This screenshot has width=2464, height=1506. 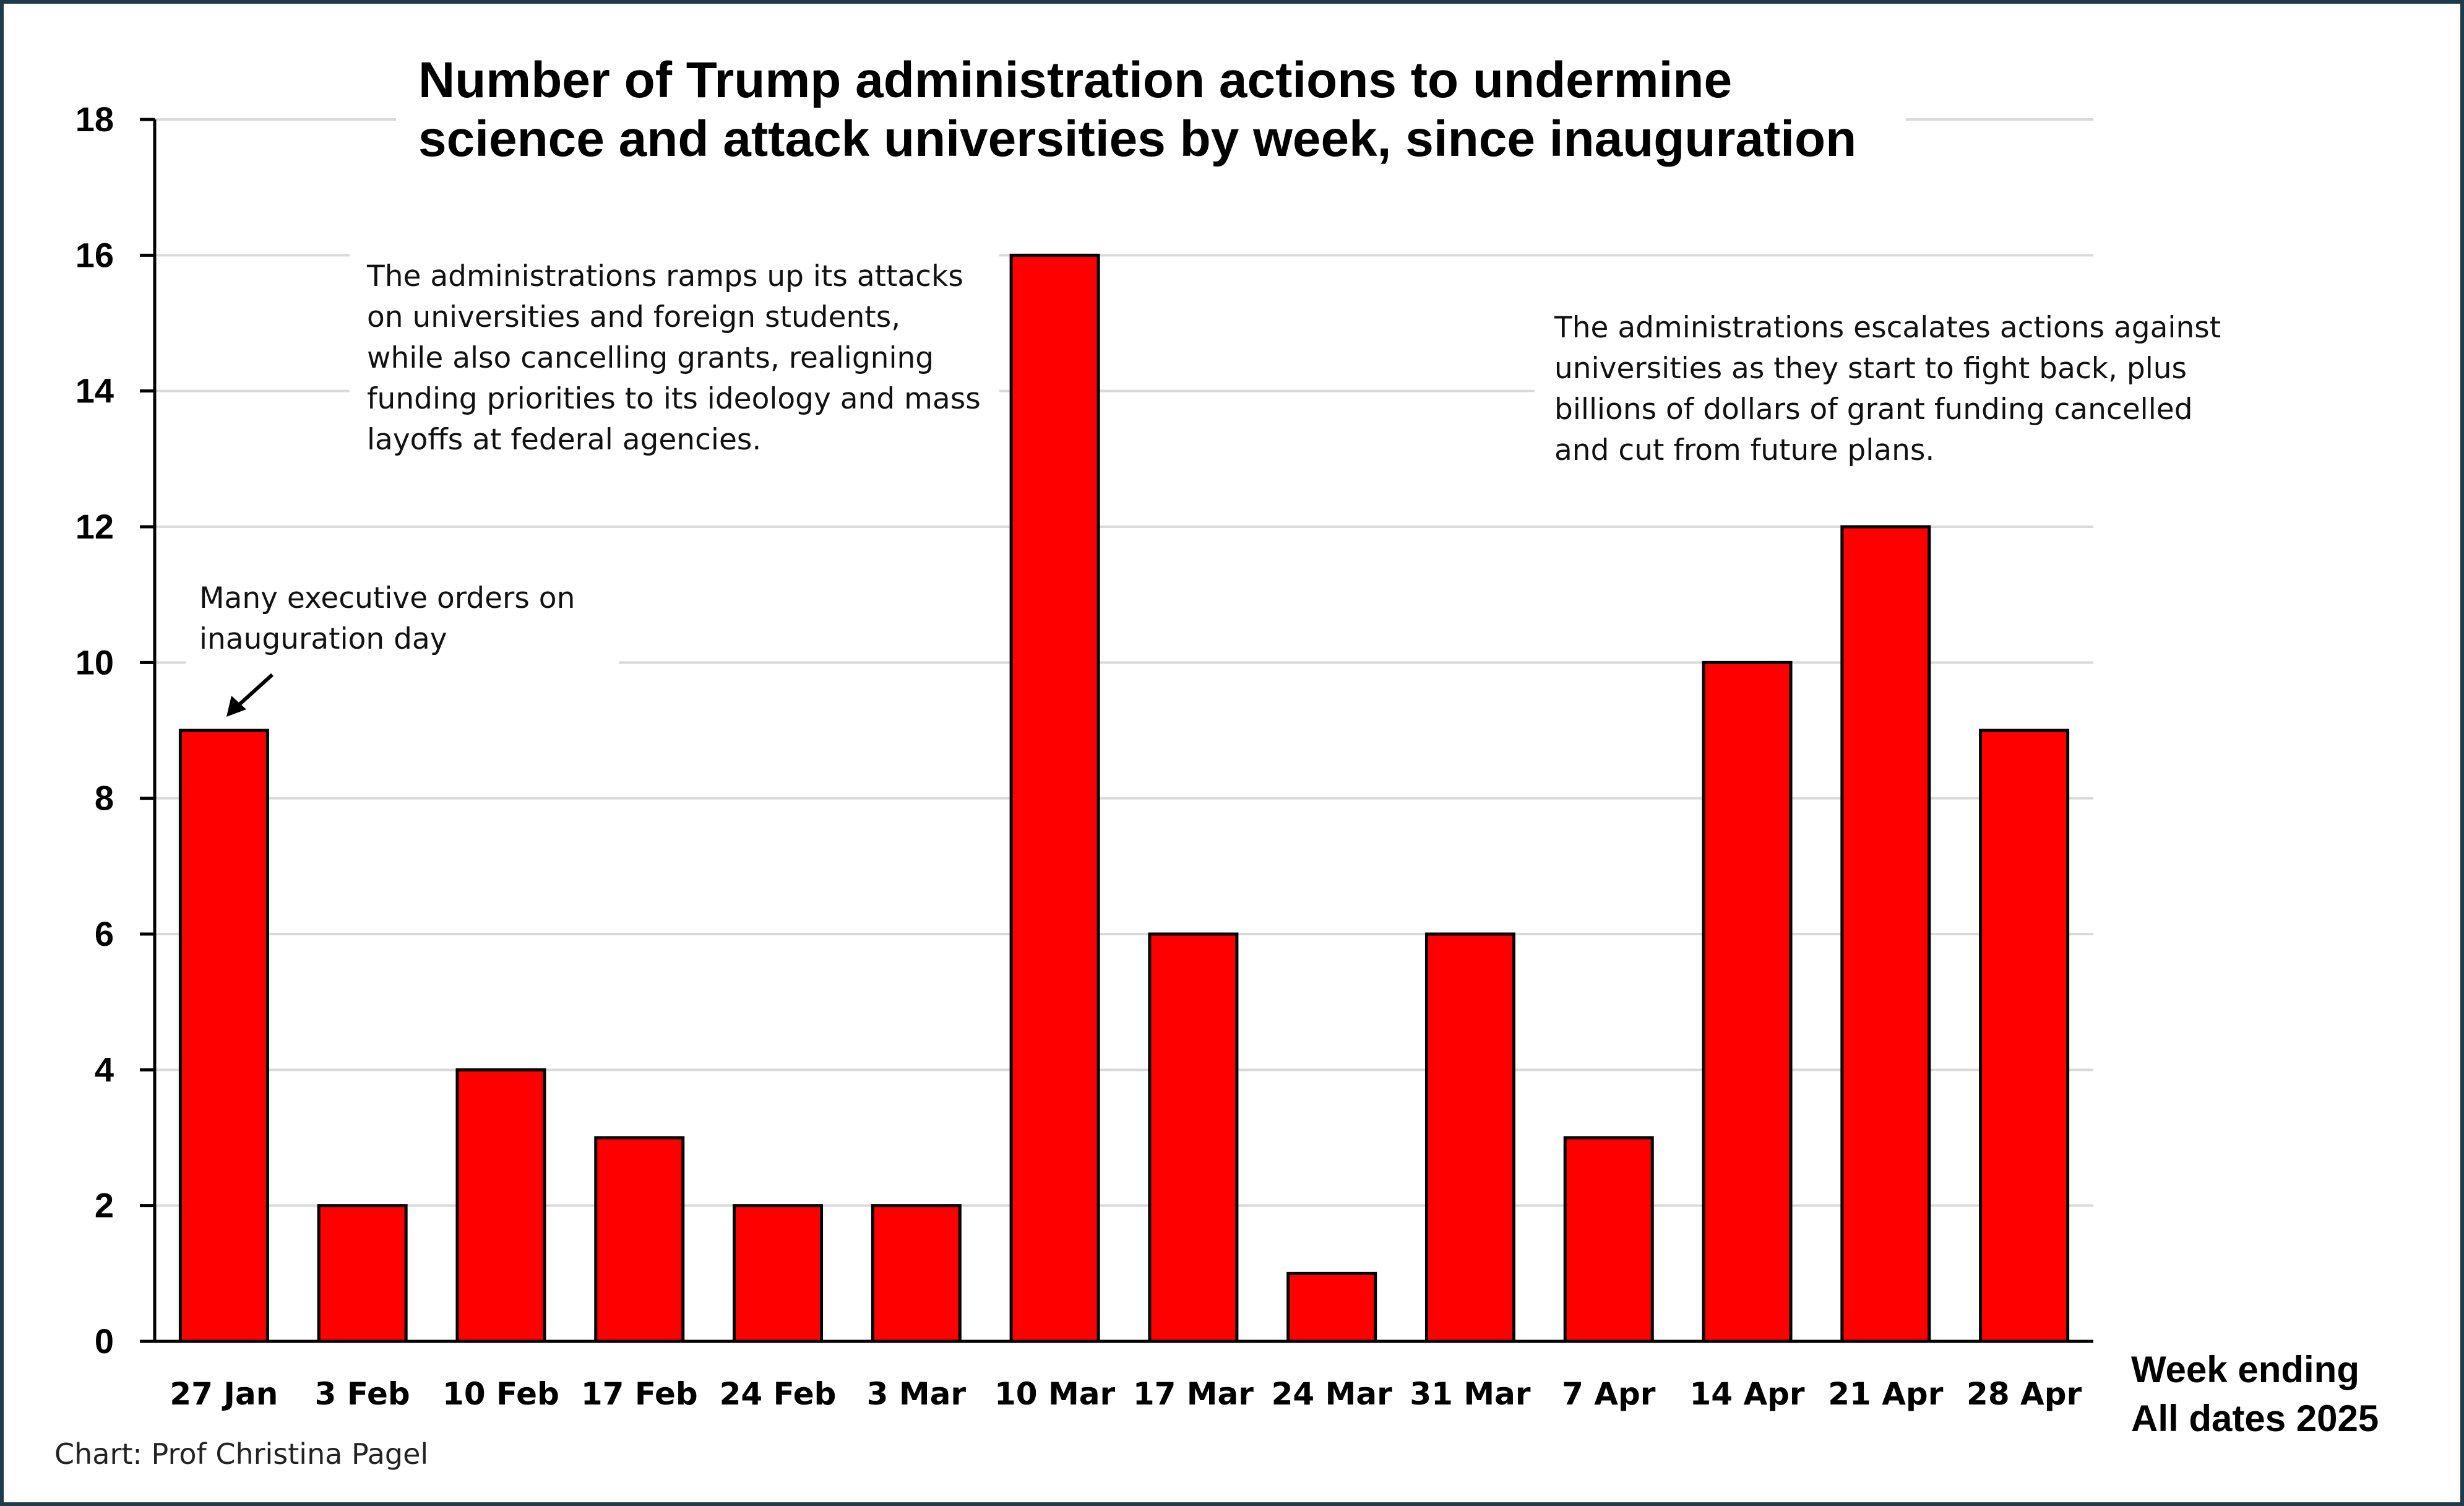 I want to click on y-tick-label: 14, so click(x=94, y=390).